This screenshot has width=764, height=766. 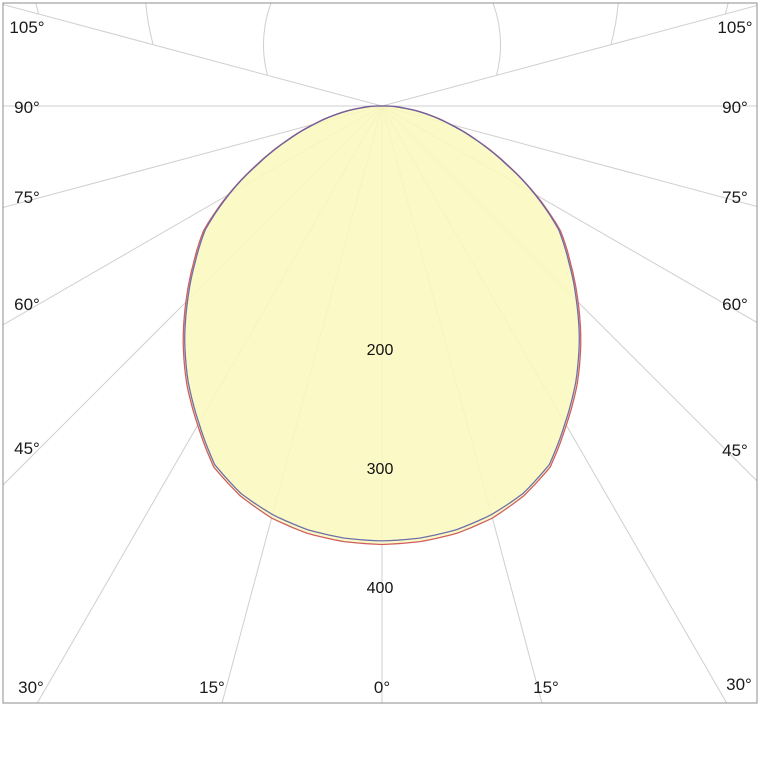 I want to click on angle-label: 0°, so click(x=382, y=687).